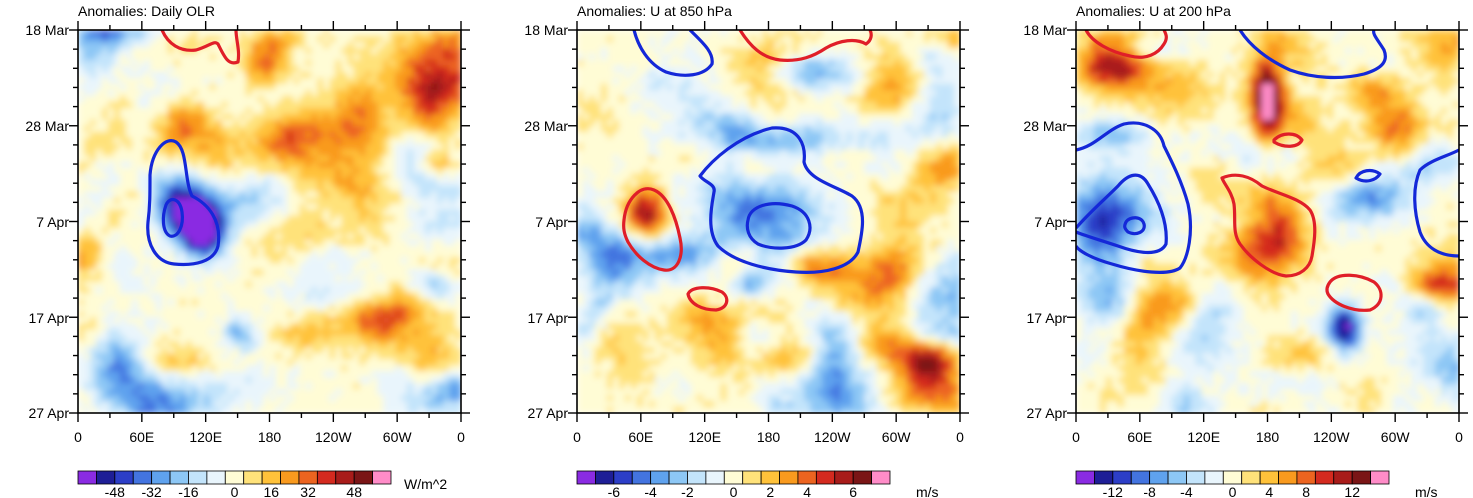  What do you see at coordinates (1153, 11) in the screenshot?
I see `panel-title: Anomalies: U at 200 hPa` at bounding box center [1153, 11].